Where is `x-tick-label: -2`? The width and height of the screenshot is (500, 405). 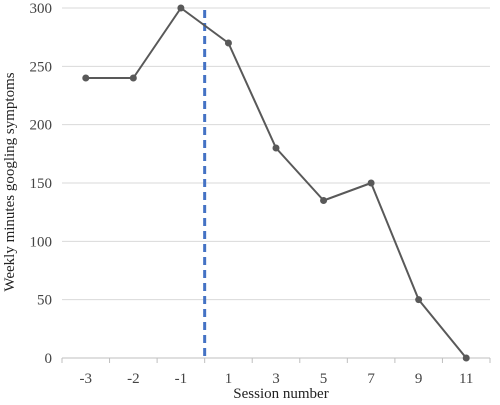
x-tick-label: -2 is located at coordinates (133, 379).